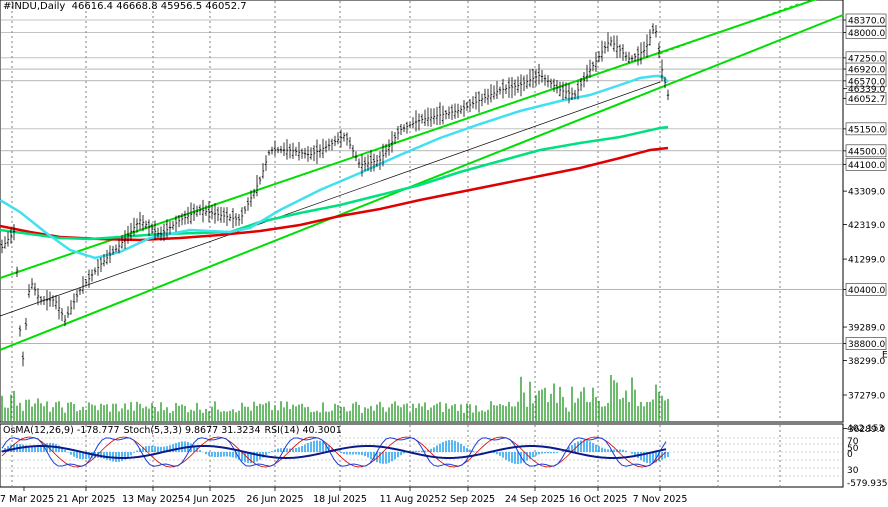 The width and height of the screenshot is (888, 507). Describe the element at coordinates (598, 499) in the screenshot. I see `time-tick-label: 16 Oct 2025` at that location.